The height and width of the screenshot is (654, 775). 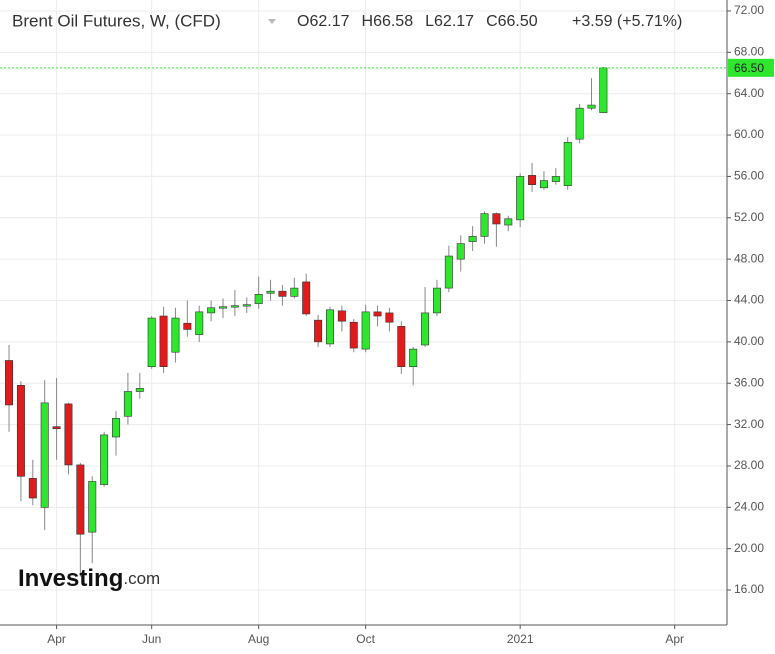 I want to click on y-tick-label: 16.00, so click(x=749, y=589).